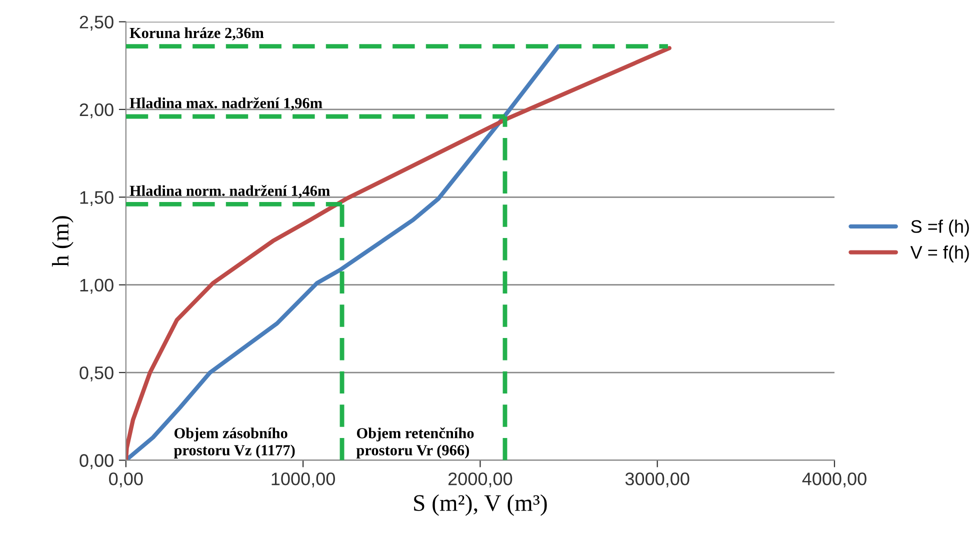  What do you see at coordinates (97, 23) in the screenshot?
I see `y-tick-label: 2,50` at bounding box center [97, 23].